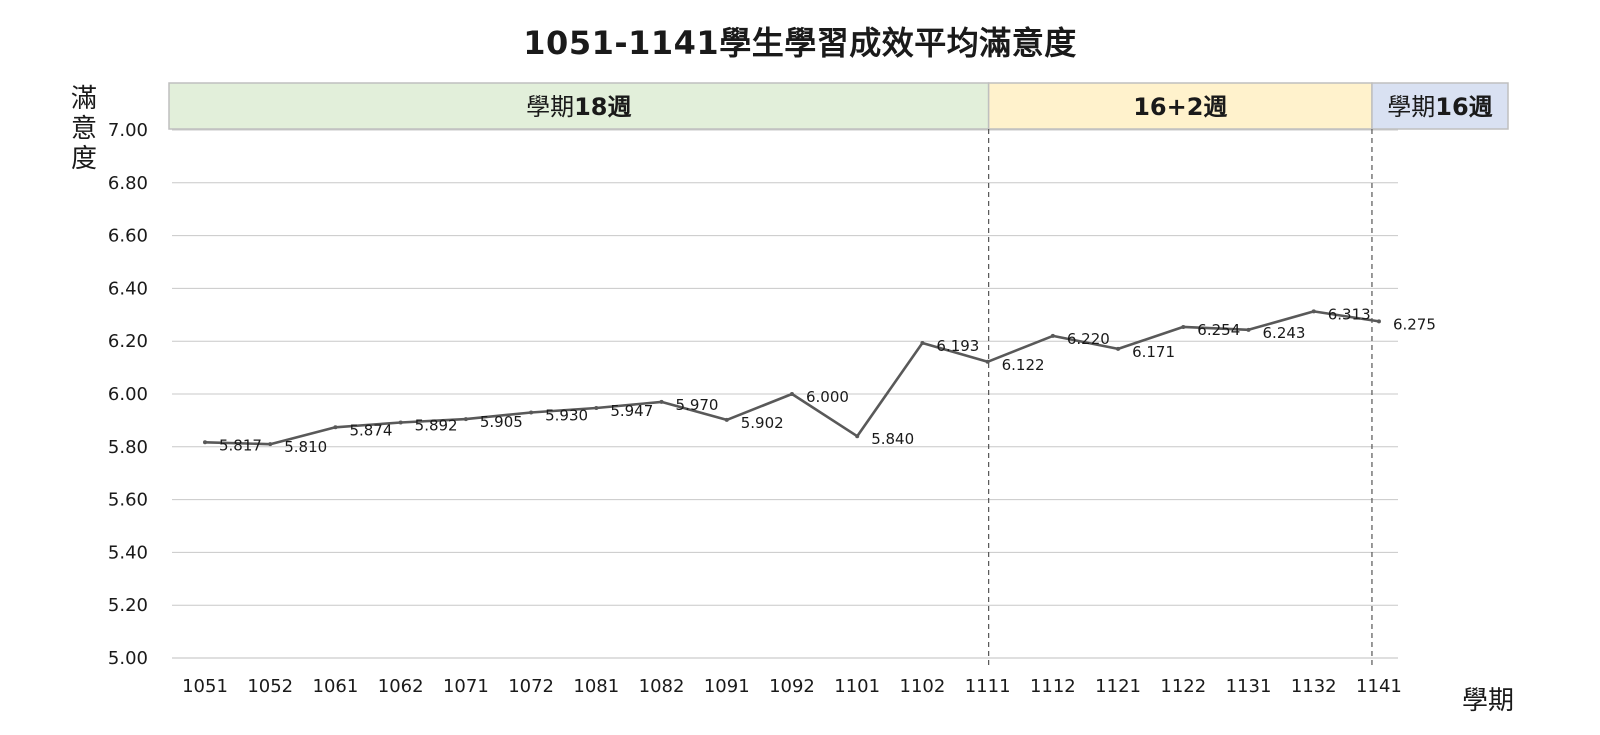  What do you see at coordinates (1118, 686) in the screenshot?
I see `x-tick-label: 1121` at bounding box center [1118, 686].